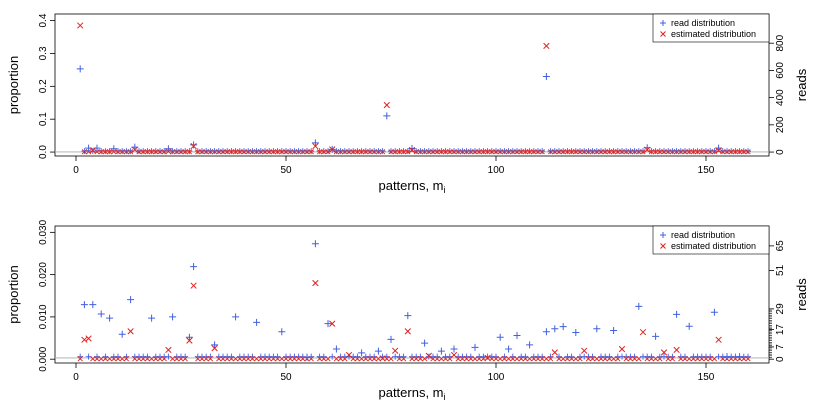 This screenshot has width=830, height=413. What do you see at coordinates (780, 309) in the screenshot?
I see `right-tick-label: 29` at bounding box center [780, 309].